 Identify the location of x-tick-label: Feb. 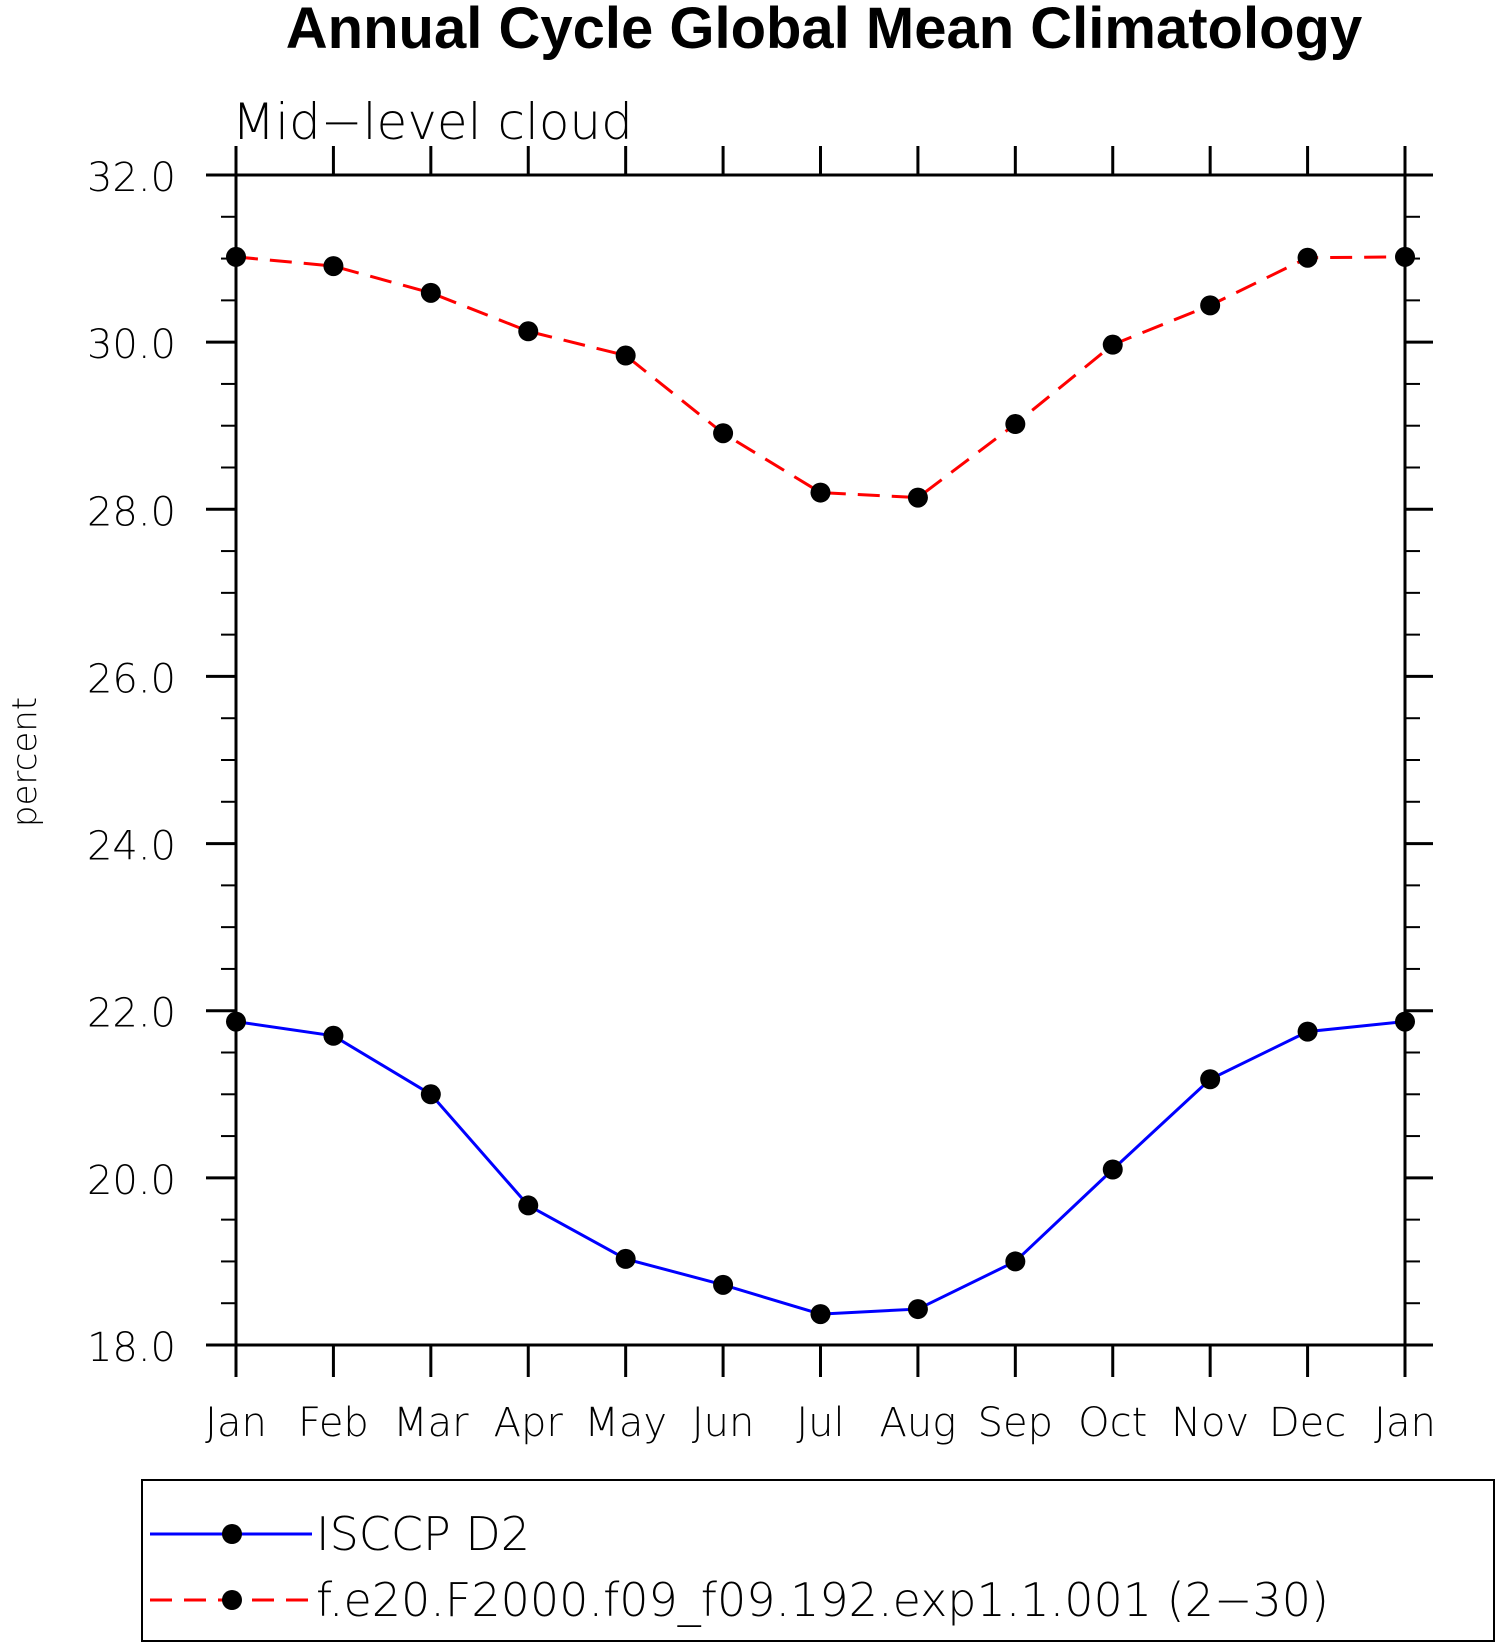
(333, 1423).